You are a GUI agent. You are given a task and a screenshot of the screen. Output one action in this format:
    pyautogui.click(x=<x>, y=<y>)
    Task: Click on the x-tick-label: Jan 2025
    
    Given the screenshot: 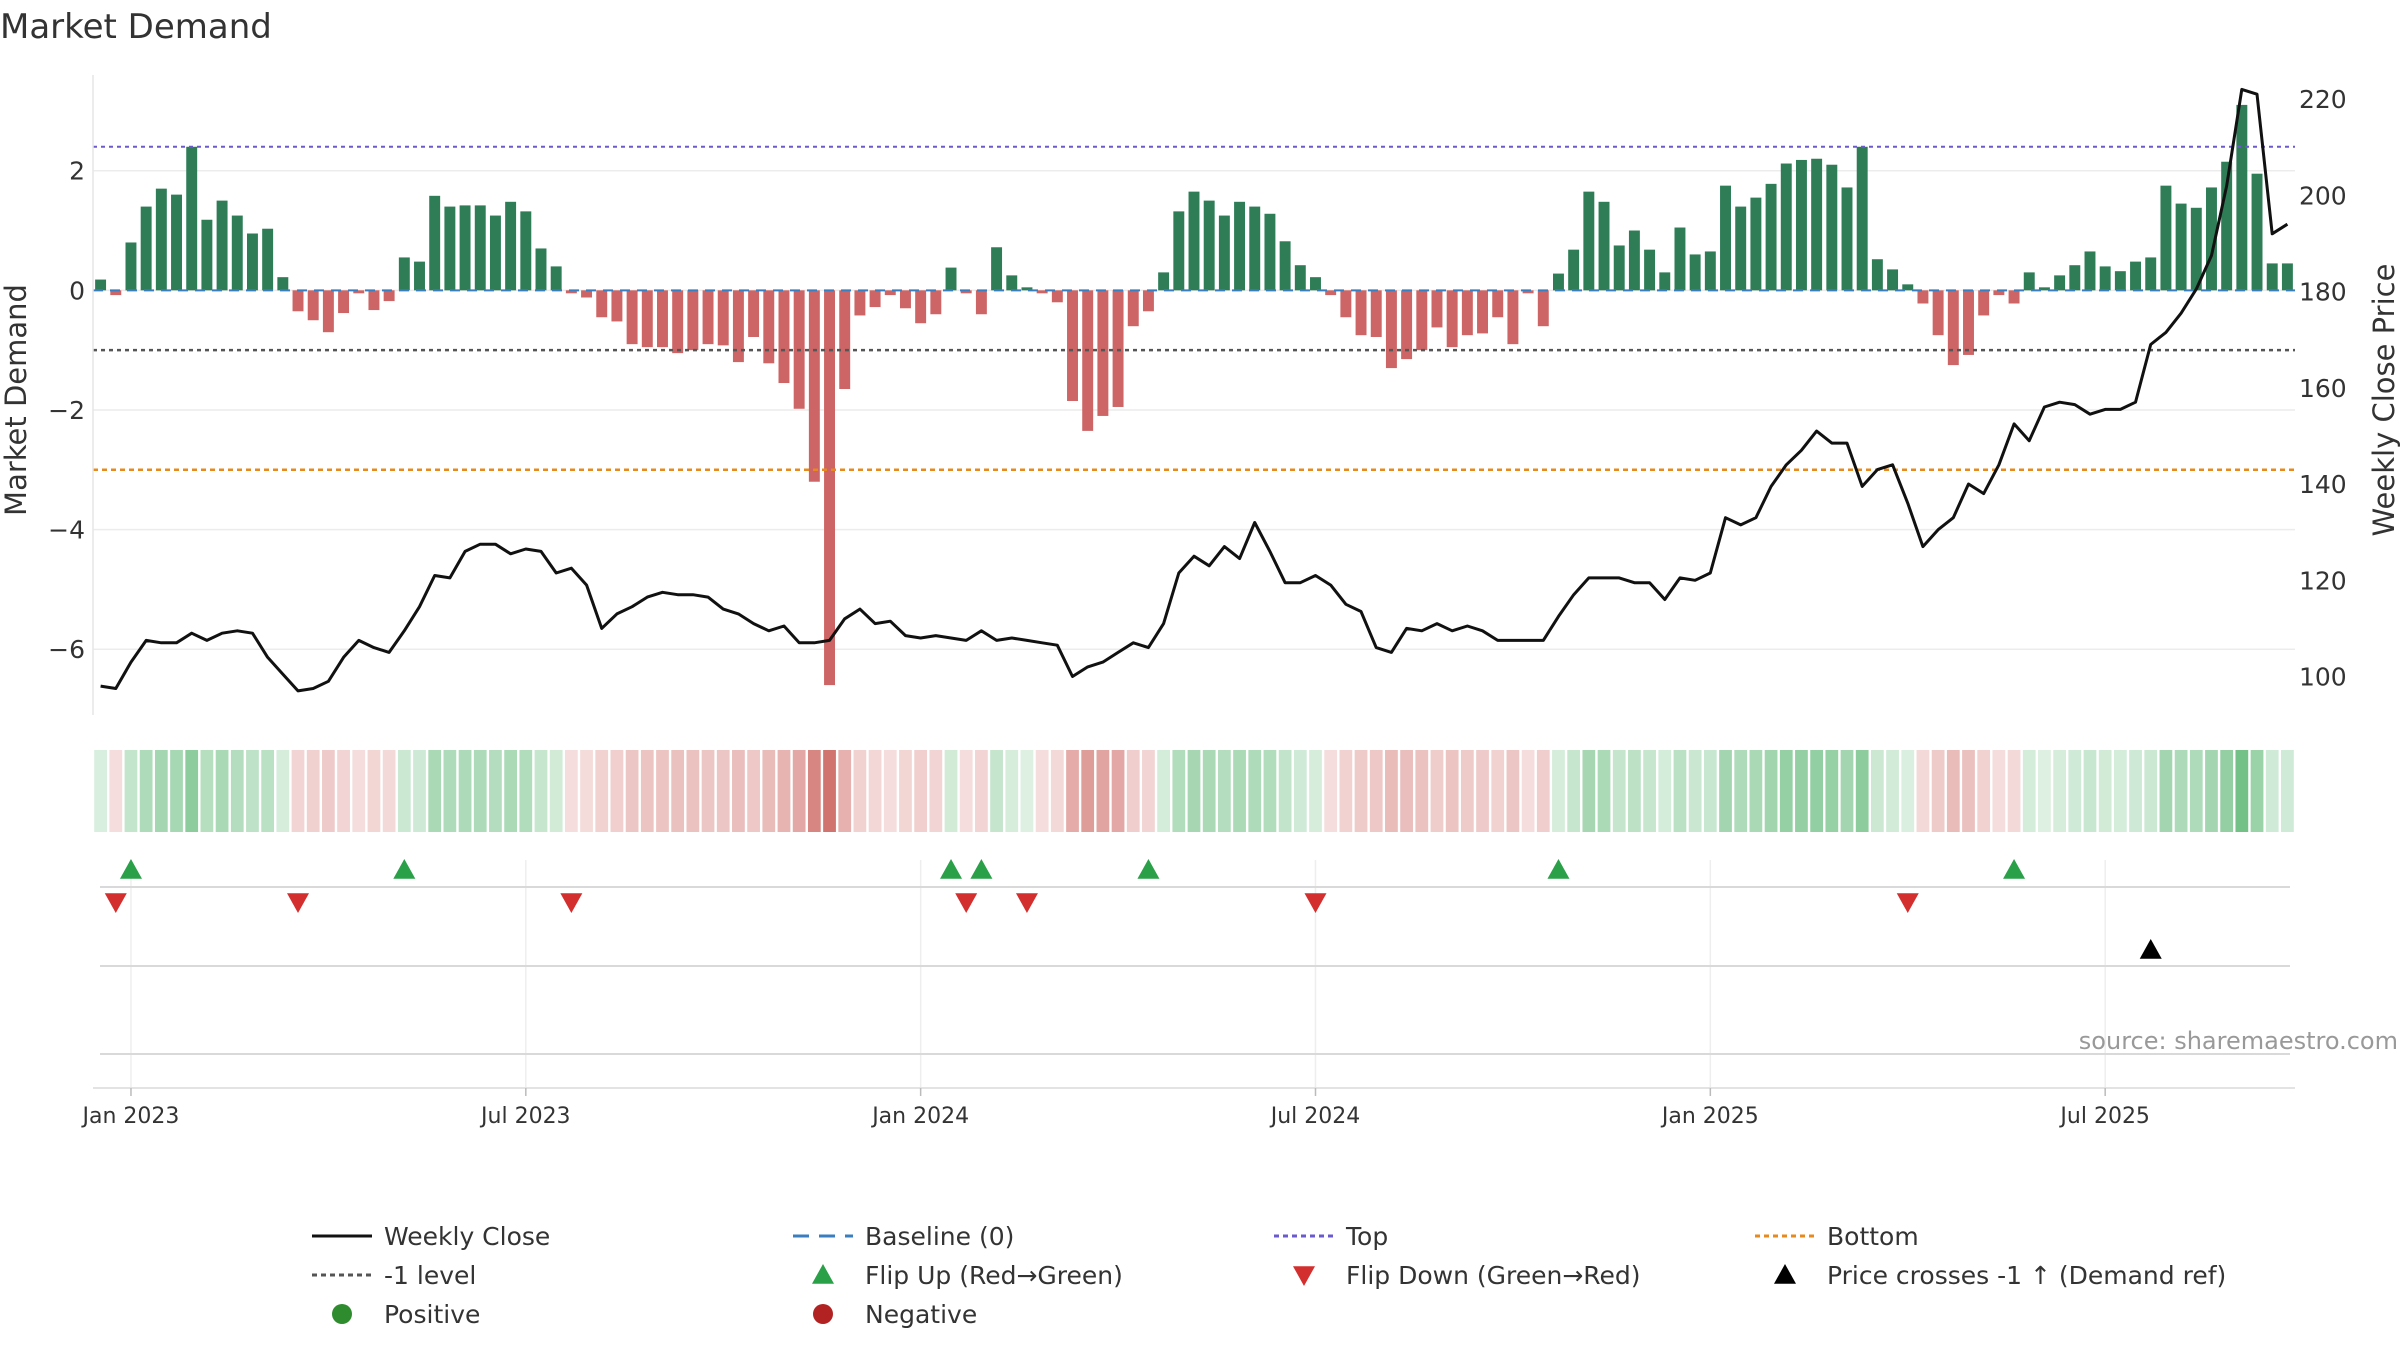 What is the action you would take?
    pyautogui.click(x=1709, y=1116)
    